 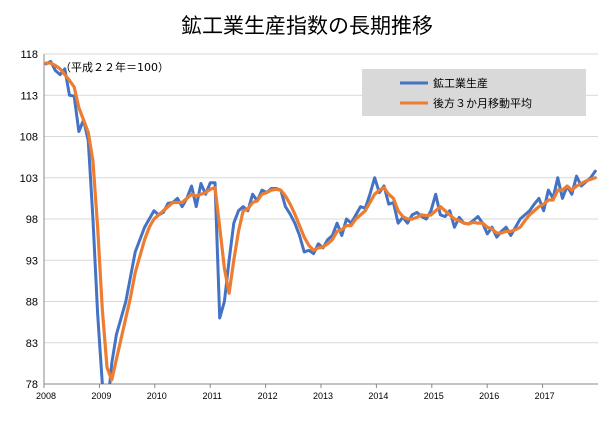 What do you see at coordinates (307, 26) in the screenshot?
I see `chart-title: 鉱工業生産指数の長期推移` at bounding box center [307, 26].